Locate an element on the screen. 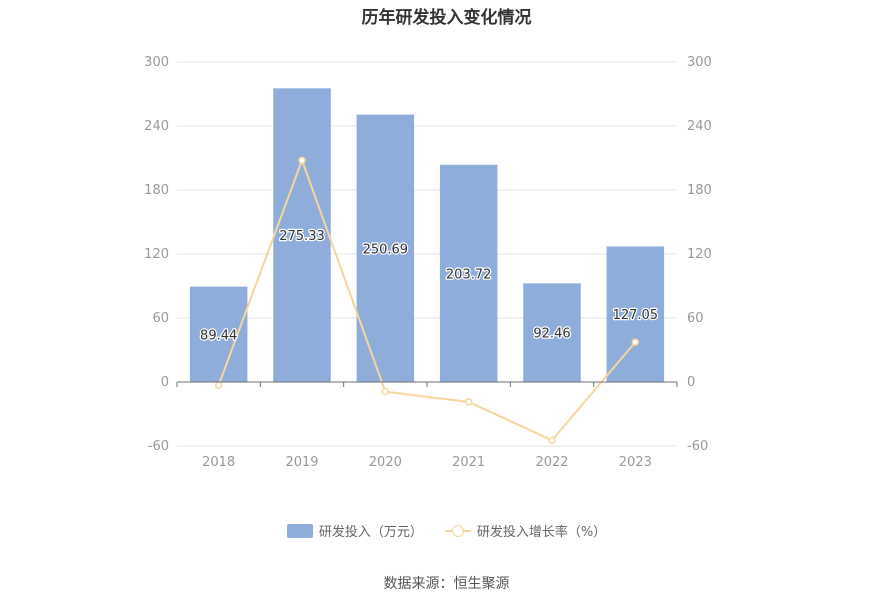 Image resolution: width=893 pixels, height=603 pixels. legend-bar-label: 研发投入（万元） is located at coordinates (370, 532).